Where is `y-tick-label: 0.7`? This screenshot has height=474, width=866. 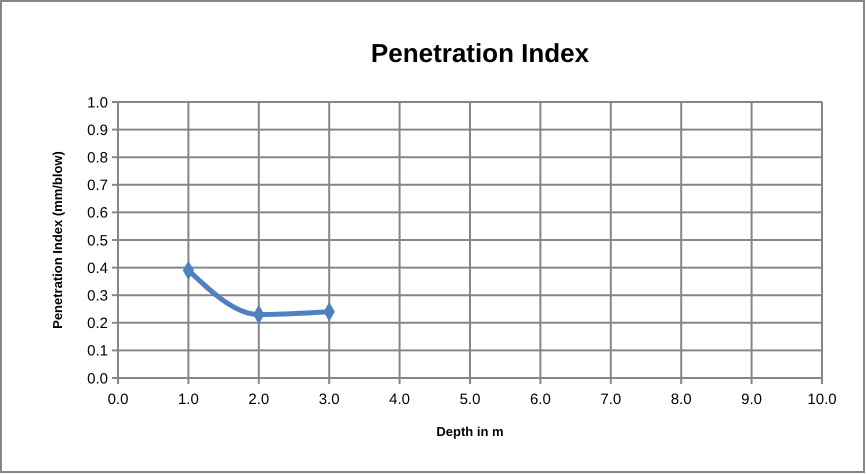 y-tick-label: 0.7 is located at coordinates (97, 185).